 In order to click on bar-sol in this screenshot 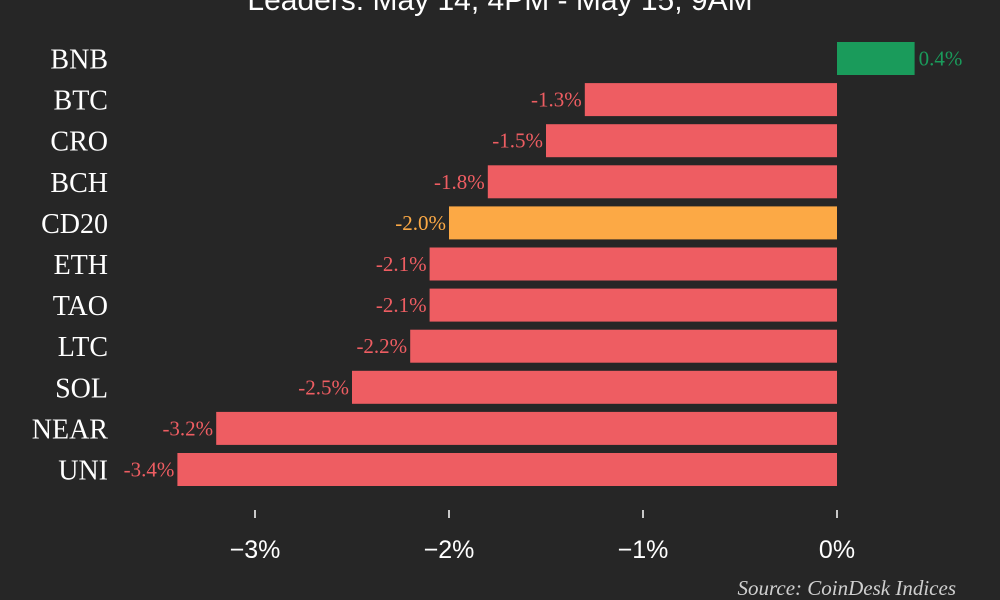, I will do `click(594, 387)`.